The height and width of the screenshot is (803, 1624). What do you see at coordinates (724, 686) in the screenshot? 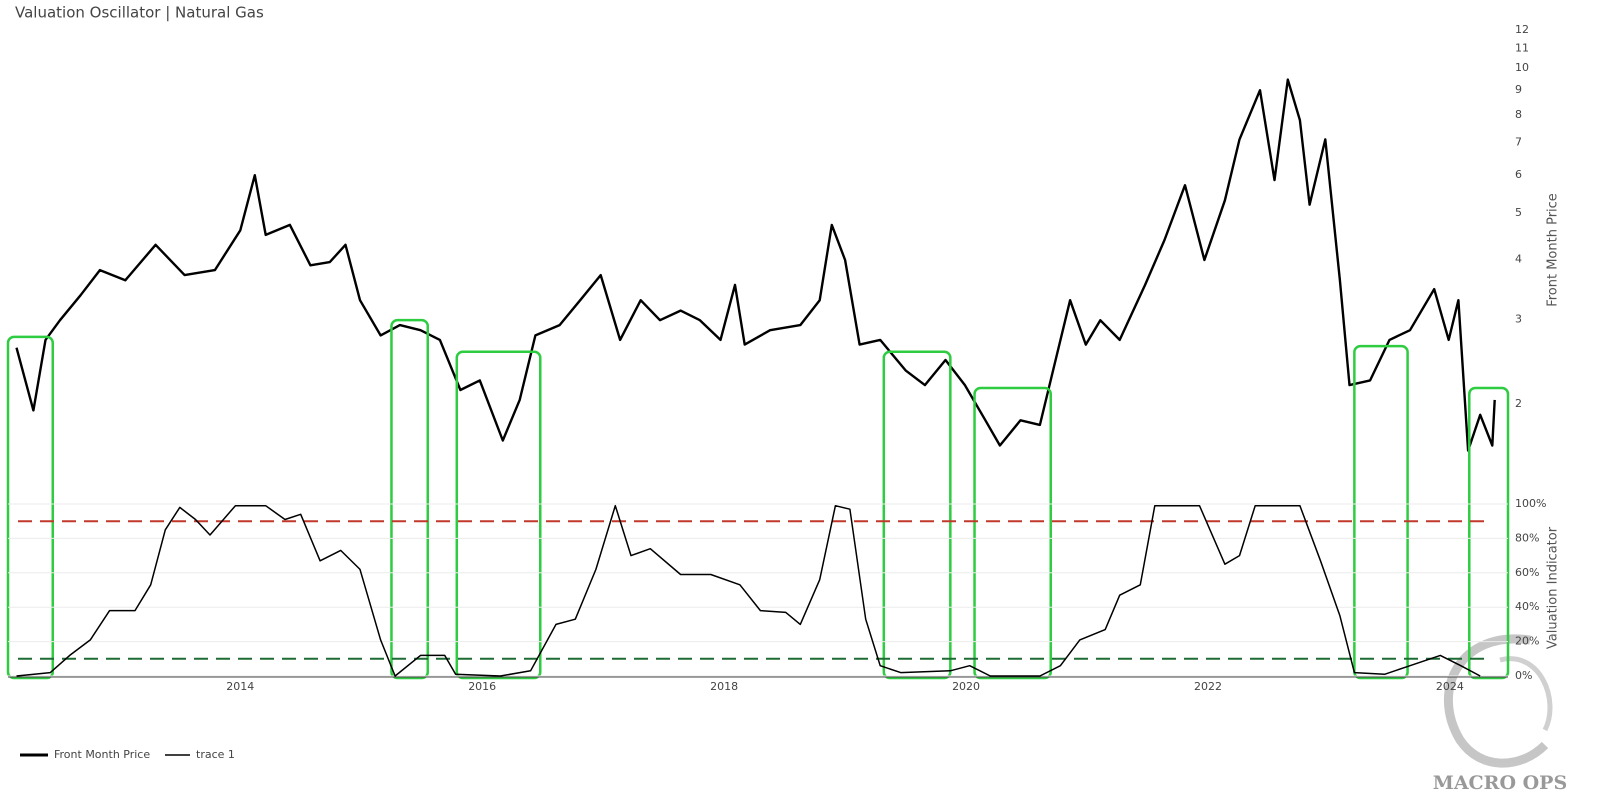
I see `x-tick-label: 2018` at bounding box center [724, 686].